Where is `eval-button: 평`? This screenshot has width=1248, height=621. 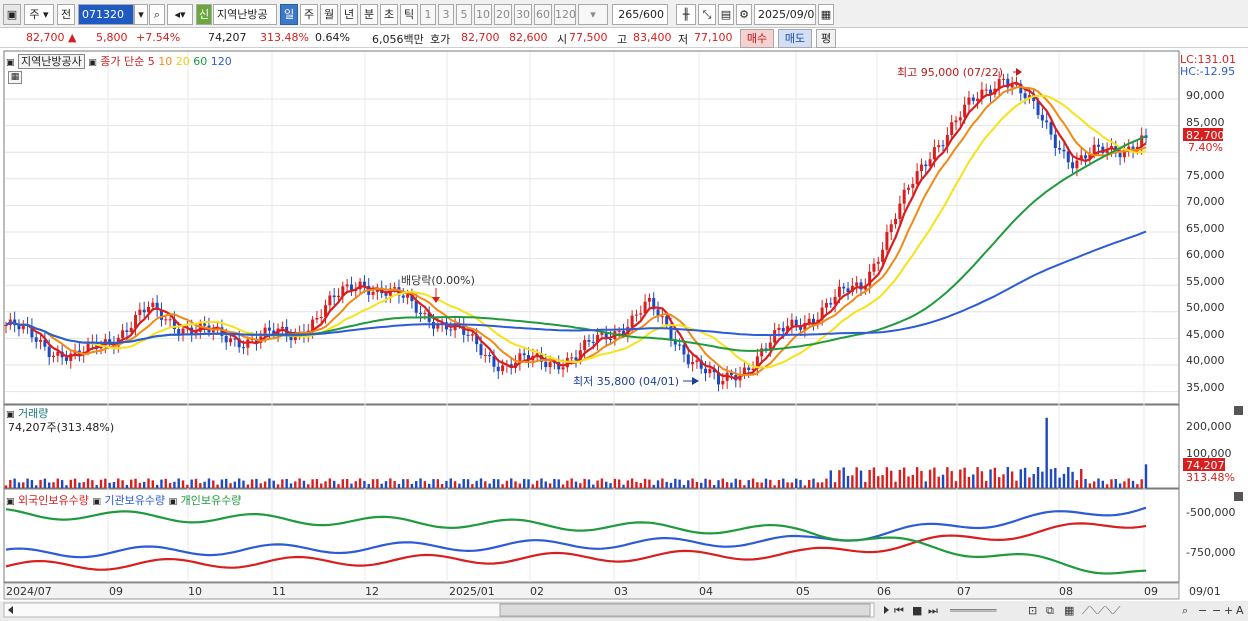
eval-button: 평 is located at coordinates (826, 38).